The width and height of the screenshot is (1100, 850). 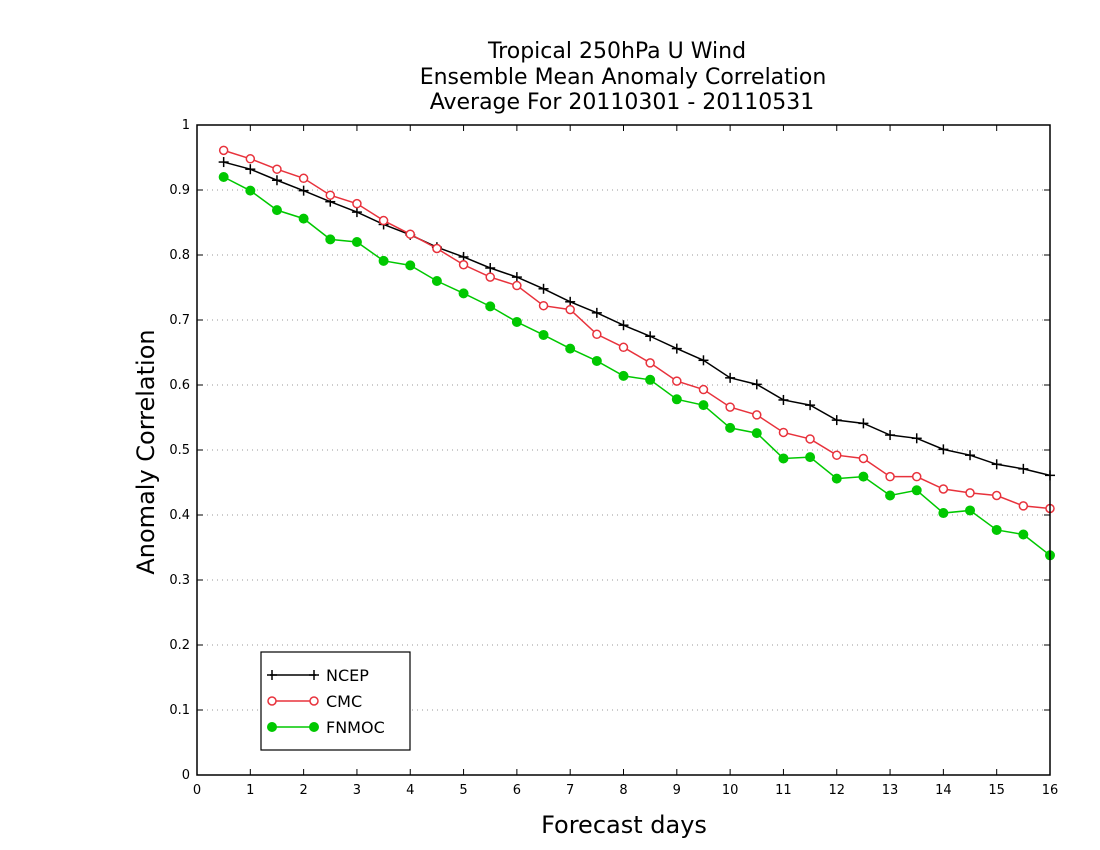 What do you see at coordinates (186, 775) in the screenshot?
I see `y-tick-label: 0` at bounding box center [186, 775].